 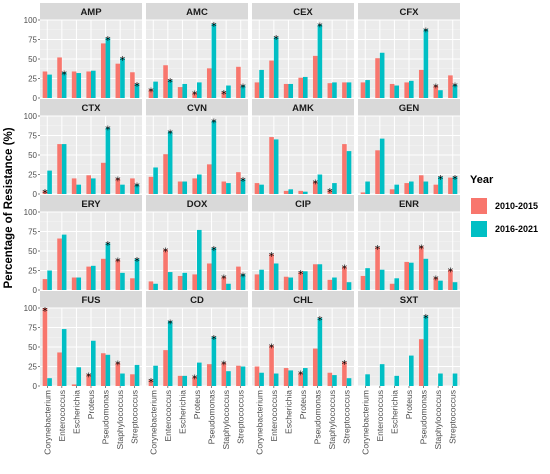 I want to click on bar-corynebacterium-b, so click(x=367, y=380).